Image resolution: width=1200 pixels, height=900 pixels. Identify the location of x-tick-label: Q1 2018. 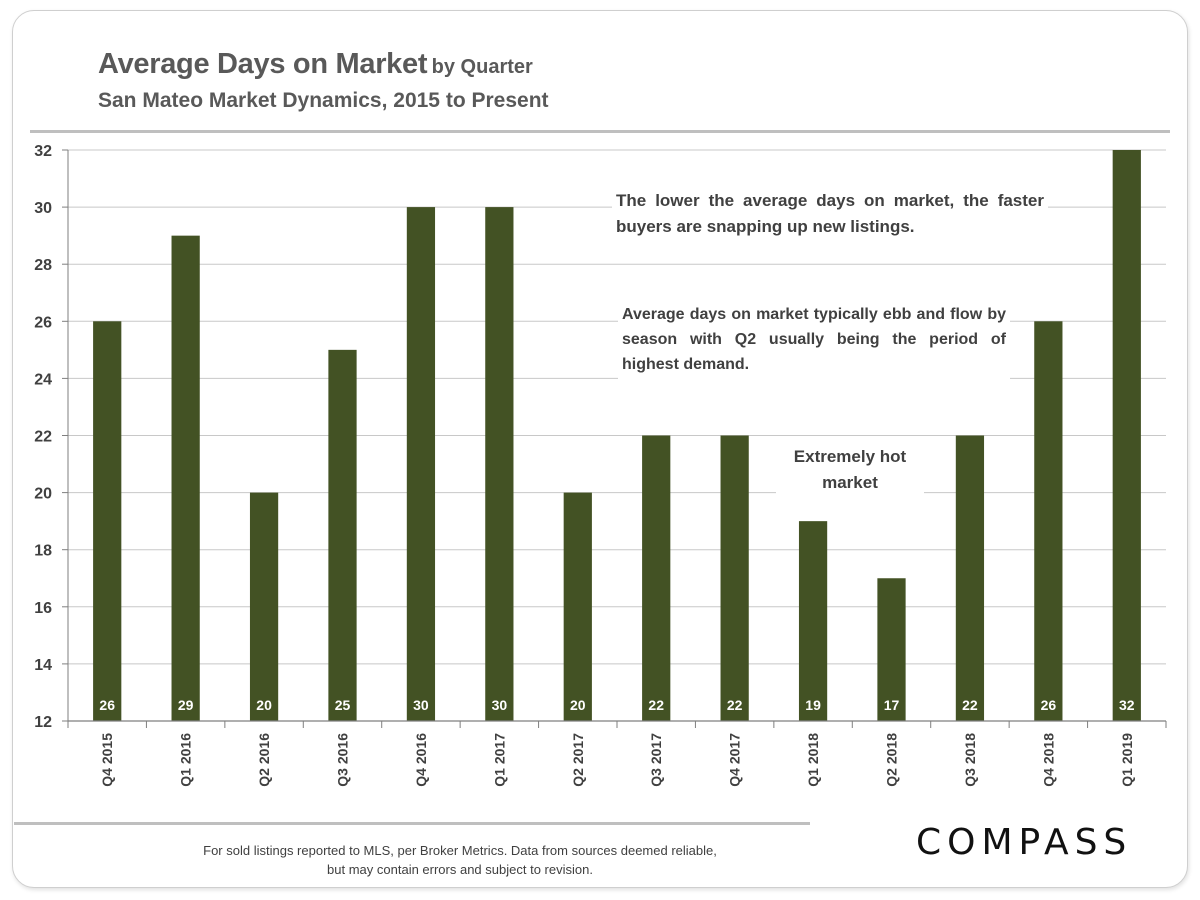
(813, 760).